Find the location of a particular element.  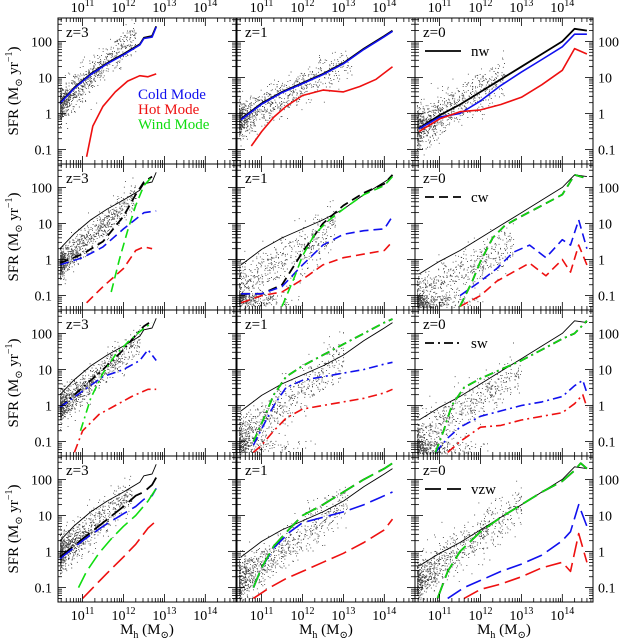

model-legend-label: sw is located at coordinates (479, 344).